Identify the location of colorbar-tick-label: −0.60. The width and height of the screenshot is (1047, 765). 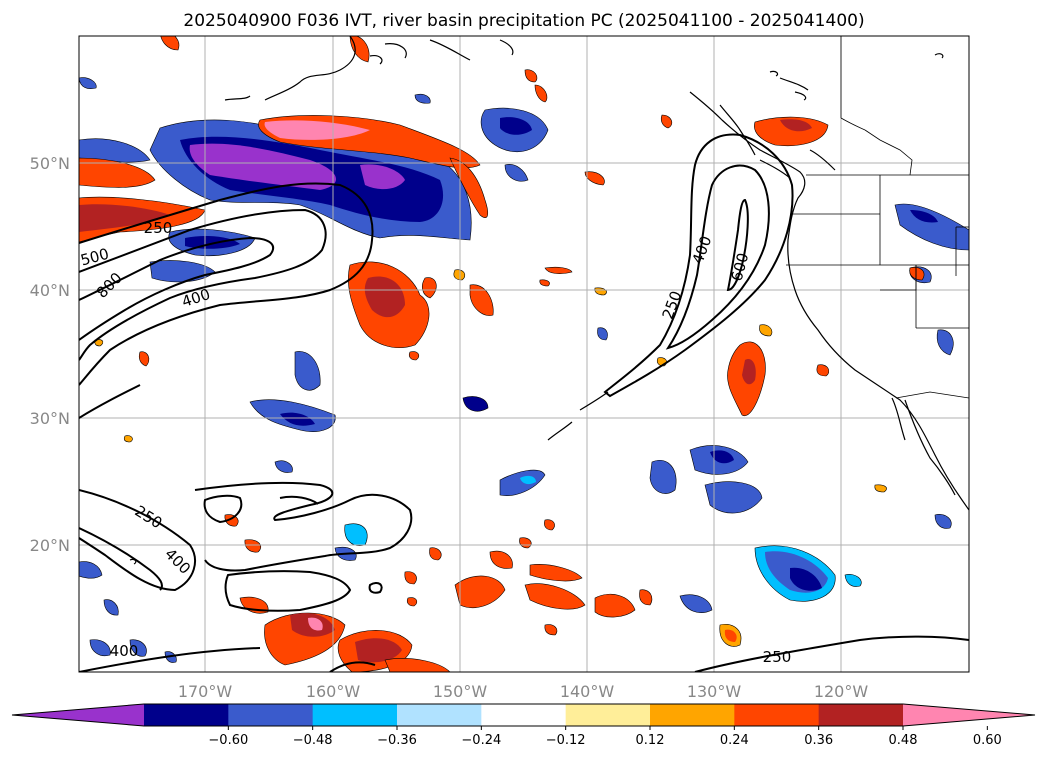
(228, 740).